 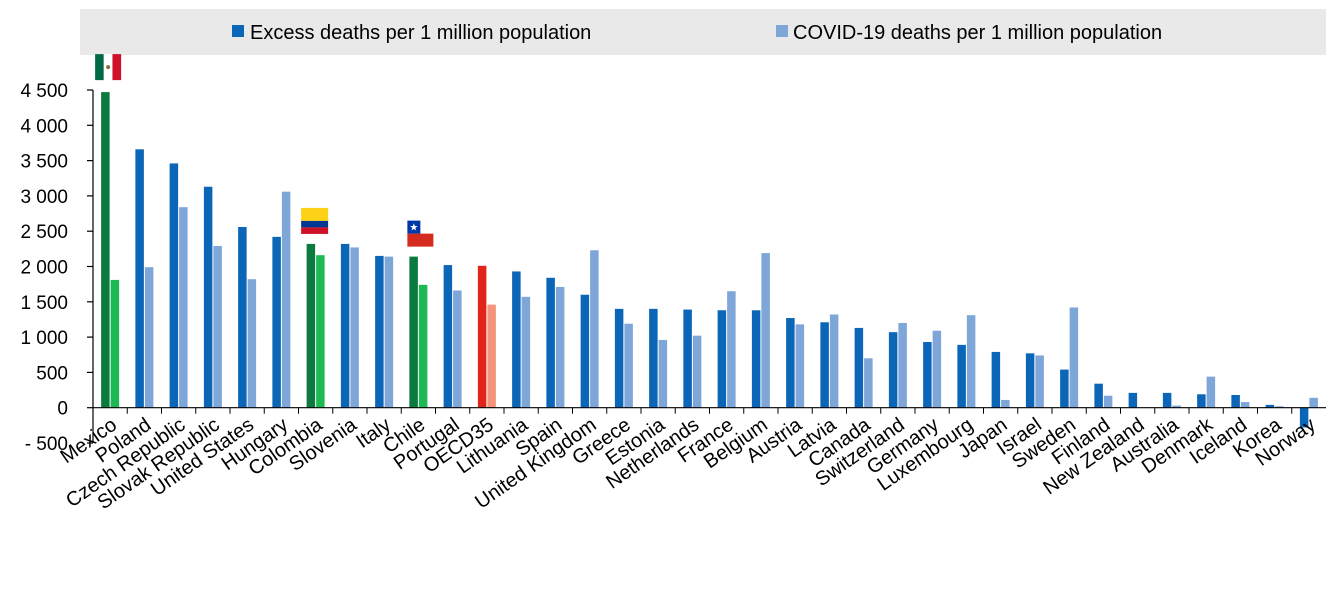 What do you see at coordinates (722, 359) in the screenshot?
I see `bar-excess-france` at bounding box center [722, 359].